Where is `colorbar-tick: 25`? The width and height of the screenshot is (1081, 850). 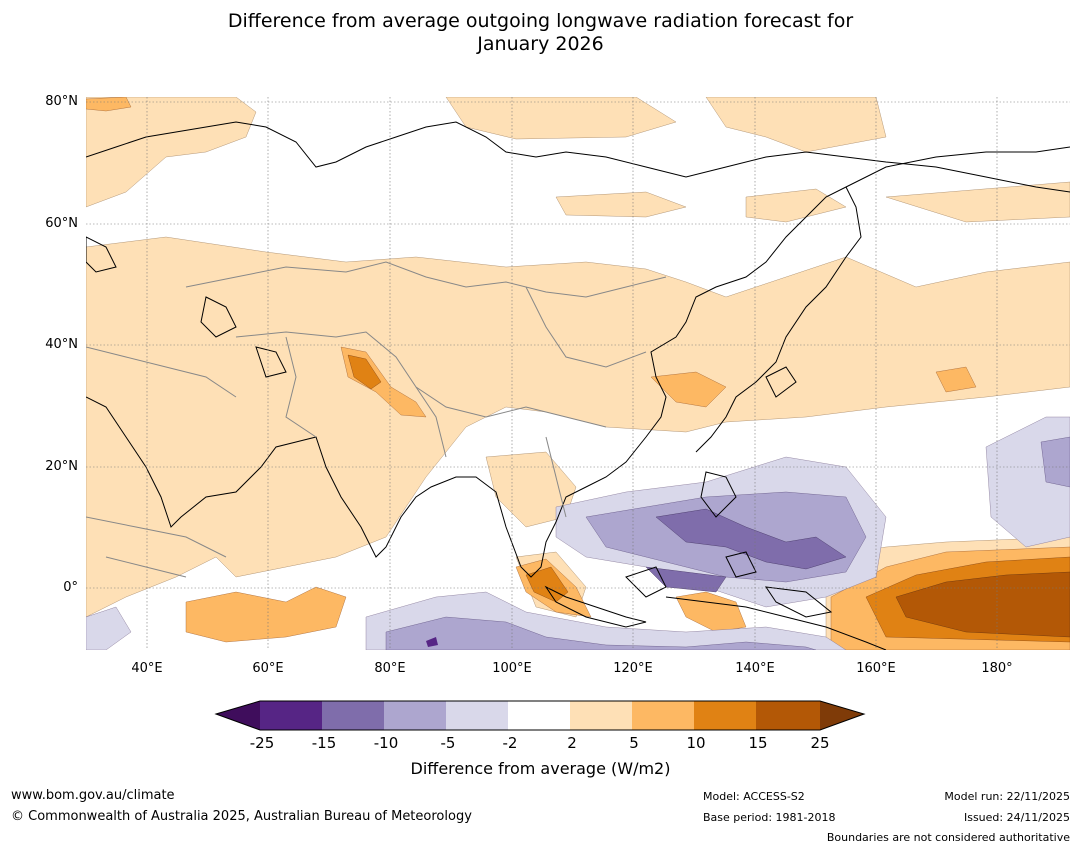
colorbar-tick: 25 is located at coordinates (820, 743).